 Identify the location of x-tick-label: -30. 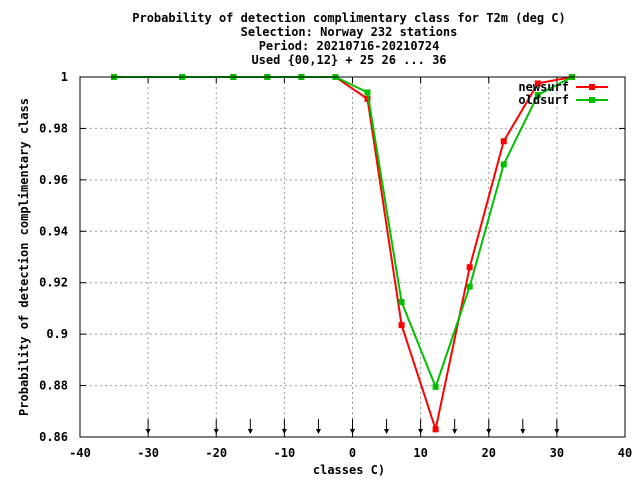
(148, 453).